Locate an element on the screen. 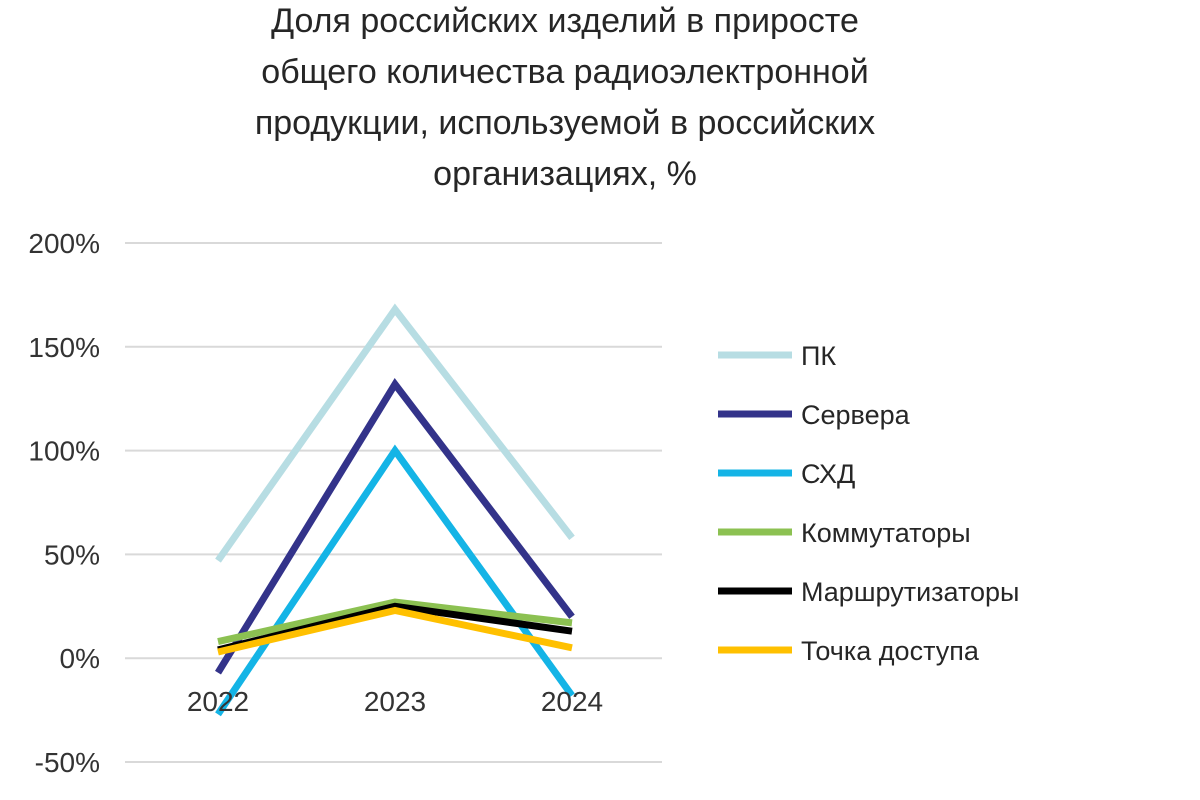  x-tick-label: 2024 is located at coordinates (572, 701).